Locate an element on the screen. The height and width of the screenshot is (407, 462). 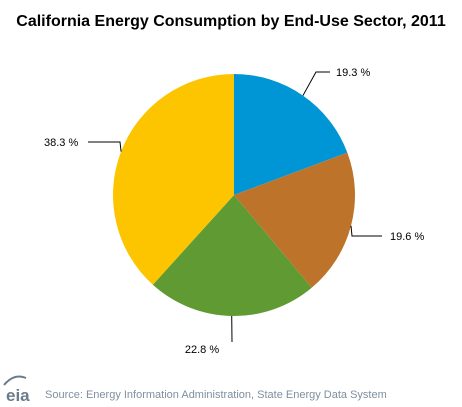
logo-text: eia is located at coordinates (18, 395).